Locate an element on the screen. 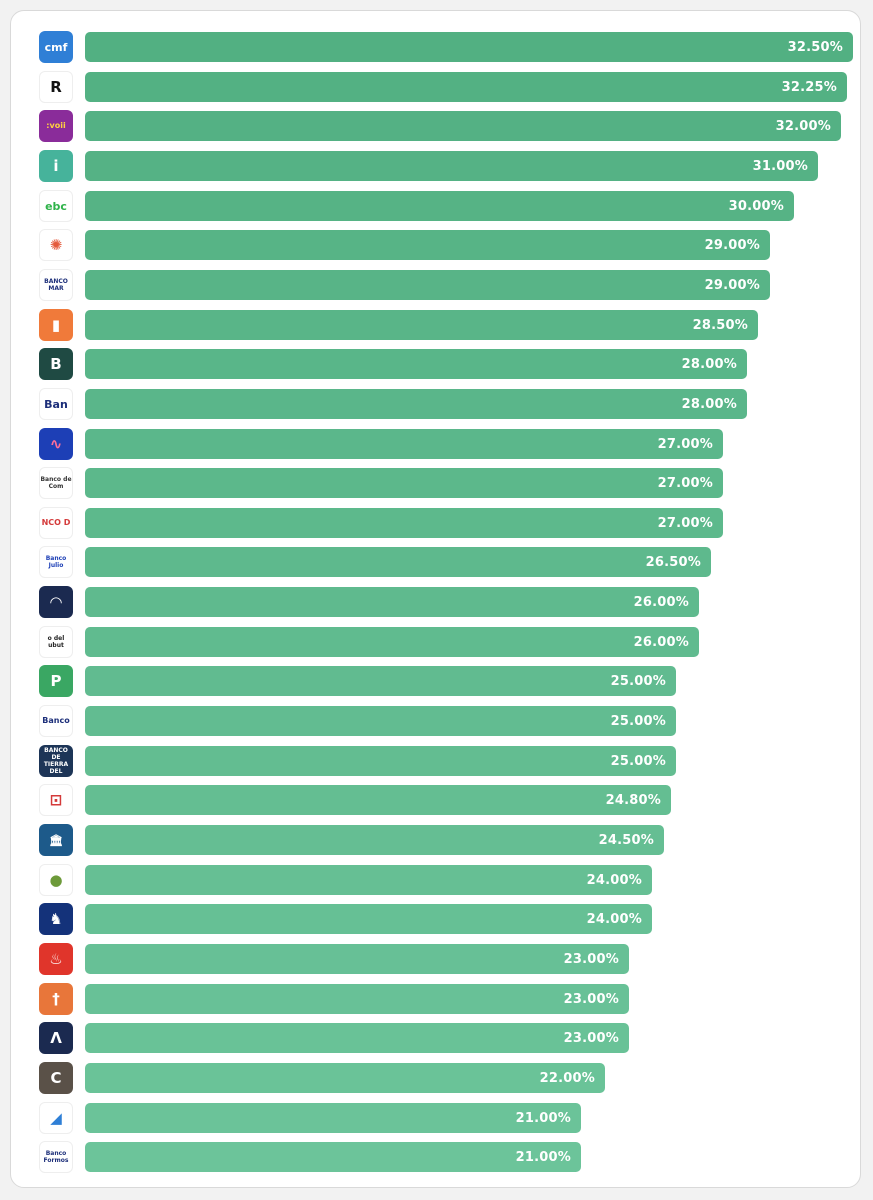 The height and width of the screenshot is (1200, 873). bar: 22.00% is located at coordinates (345, 1078).